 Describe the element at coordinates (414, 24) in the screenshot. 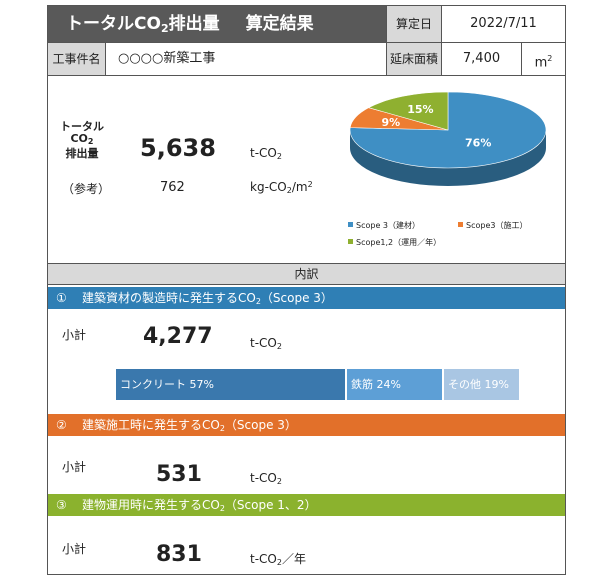

I see `date-label: 算定日` at that location.